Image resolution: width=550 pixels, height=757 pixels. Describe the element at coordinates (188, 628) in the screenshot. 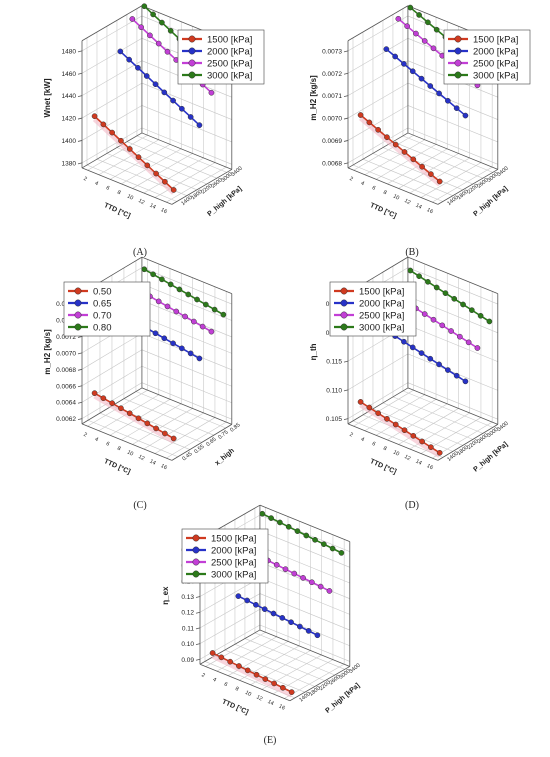

I see `z-tick-label: 0.11` at that location.